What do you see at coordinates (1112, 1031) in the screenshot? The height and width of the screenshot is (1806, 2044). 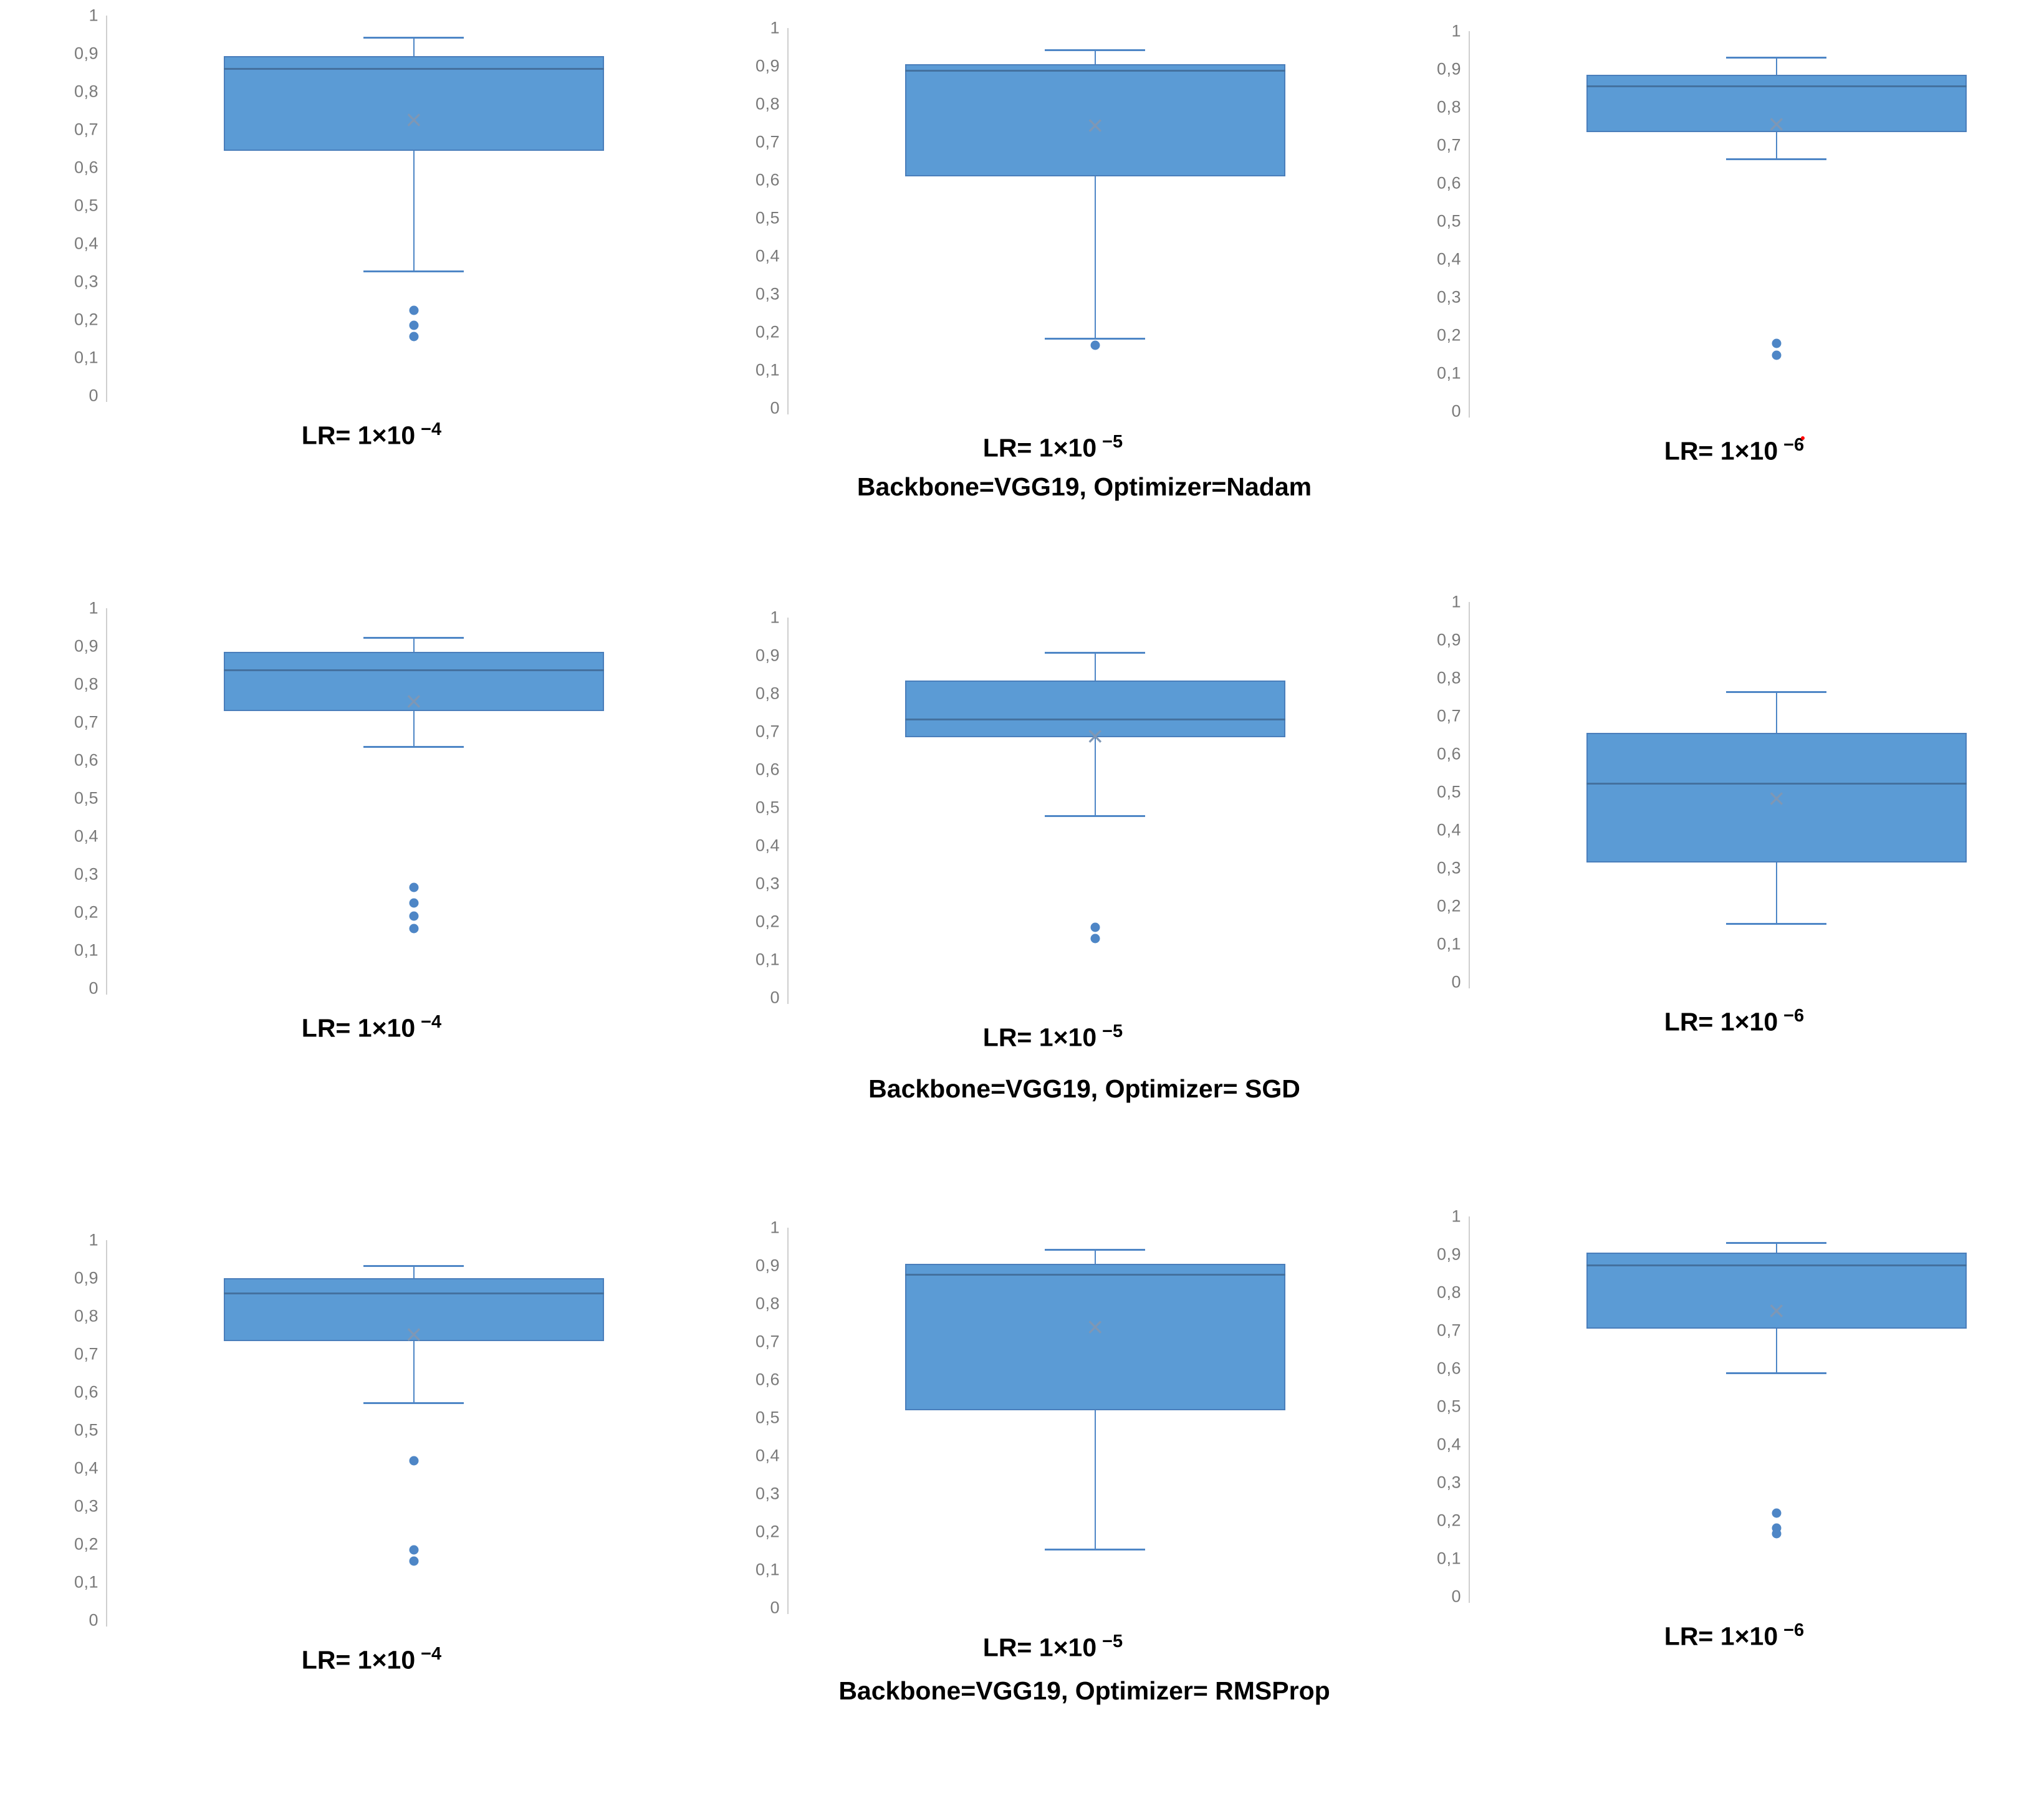 I see `lr-exponent: −5` at bounding box center [1112, 1031].